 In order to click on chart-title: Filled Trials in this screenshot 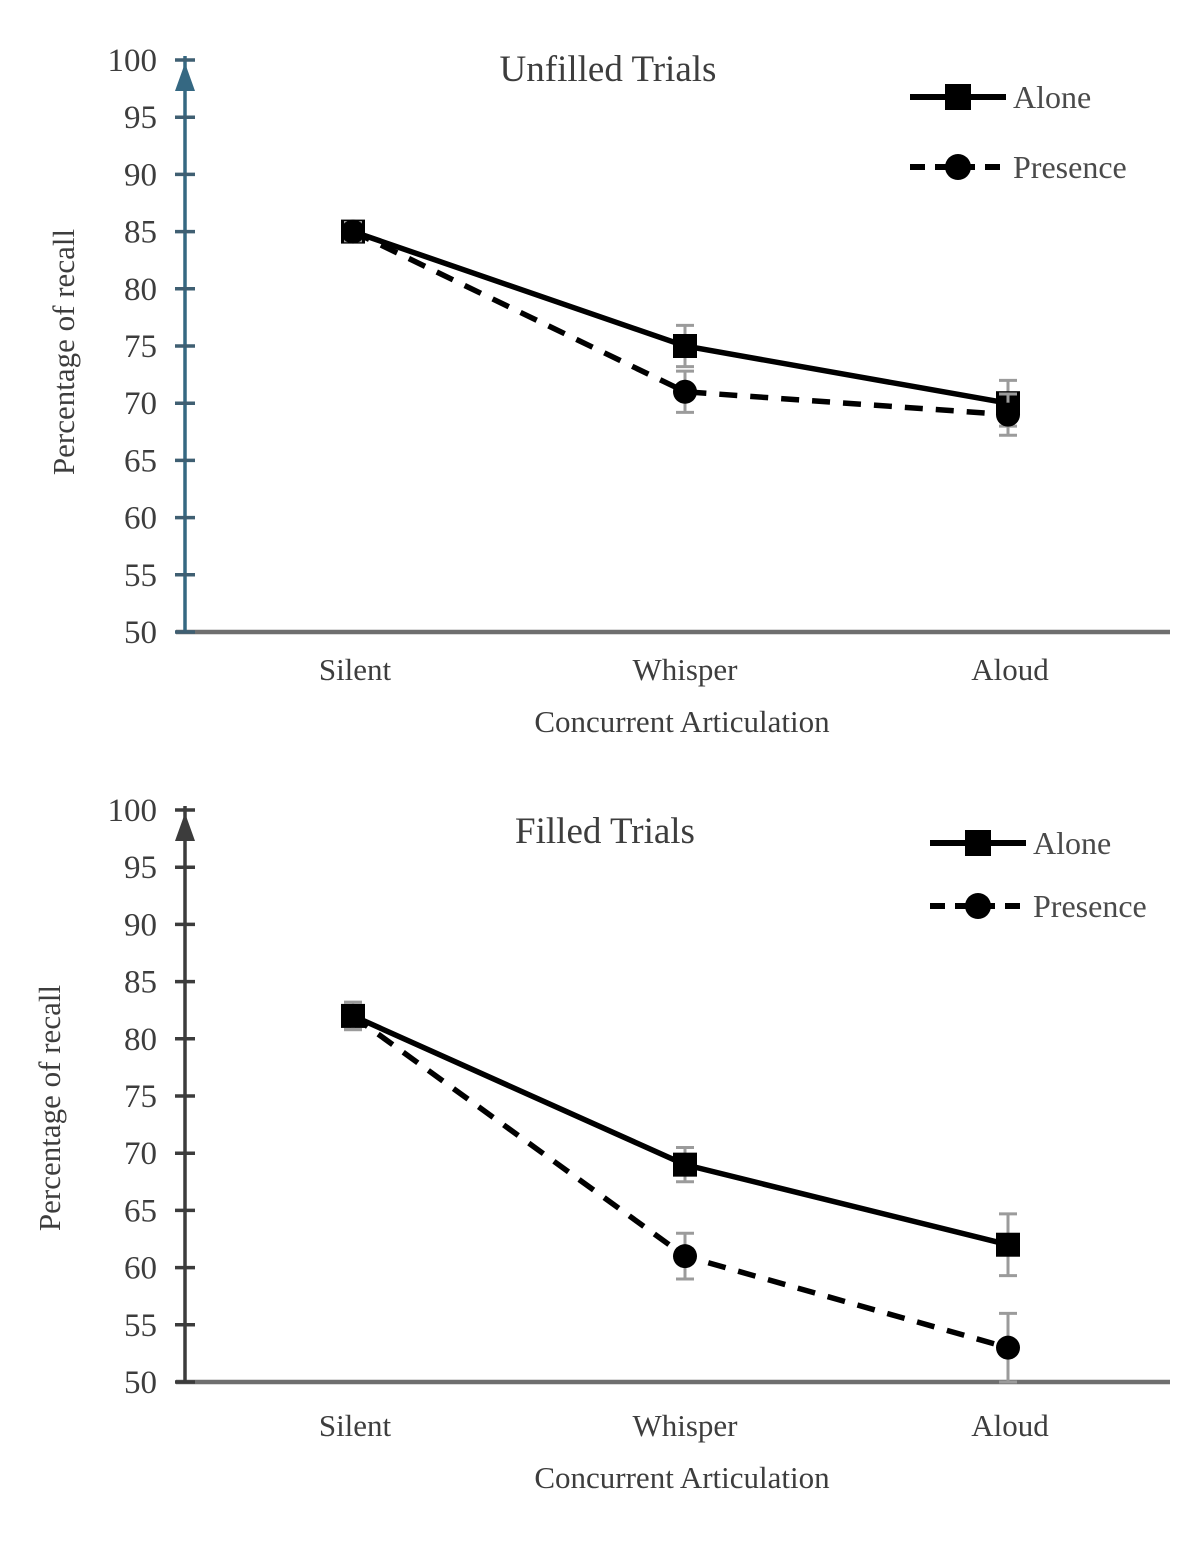, I will do `click(605, 831)`.